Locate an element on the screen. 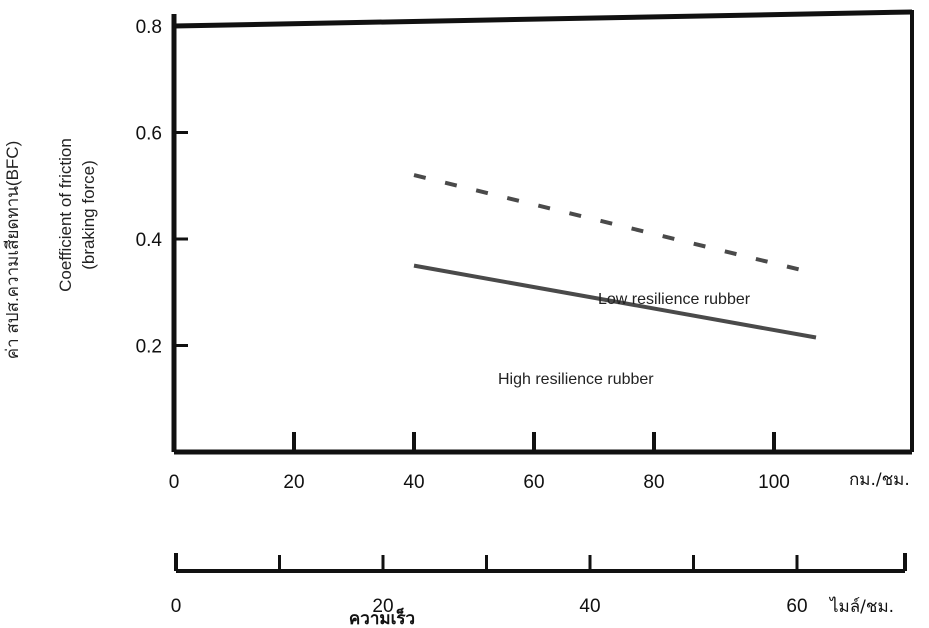  y-tick-labels: 0.8 0.6 0.4 0.2 is located at coordinates (149, 187).